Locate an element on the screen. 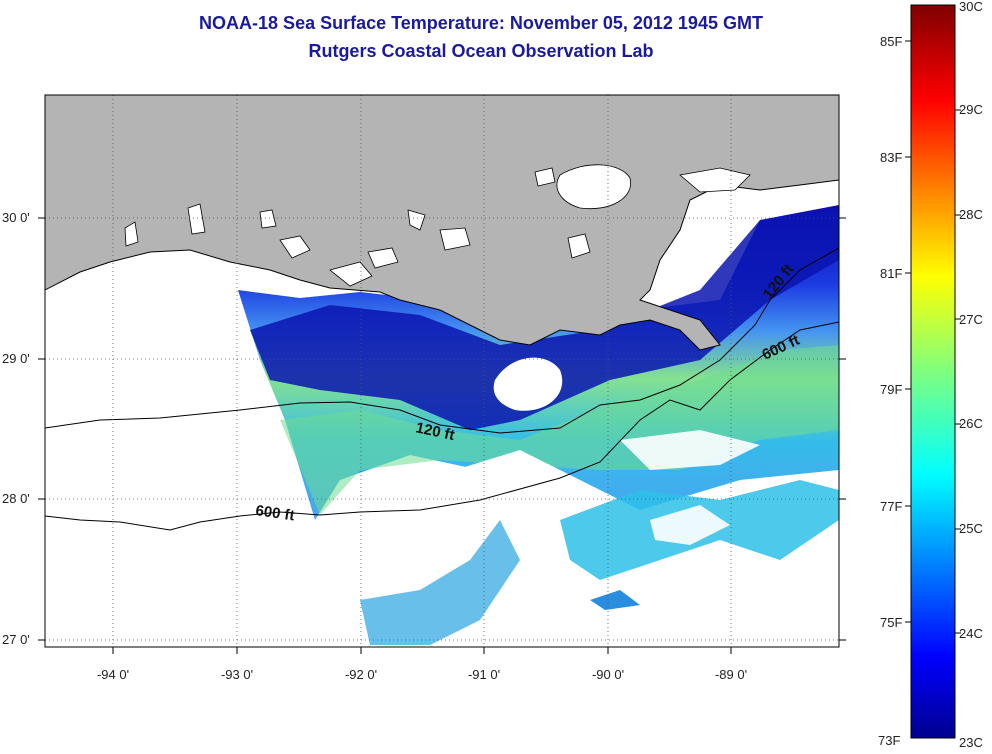  cb-c-26: 26C is located at coordinates (971, 423).